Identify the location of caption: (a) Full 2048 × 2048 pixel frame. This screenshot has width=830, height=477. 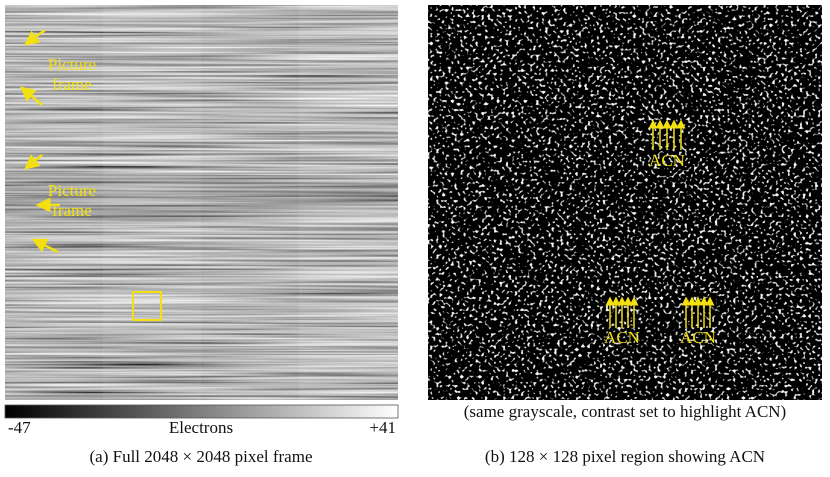
(201, 456).